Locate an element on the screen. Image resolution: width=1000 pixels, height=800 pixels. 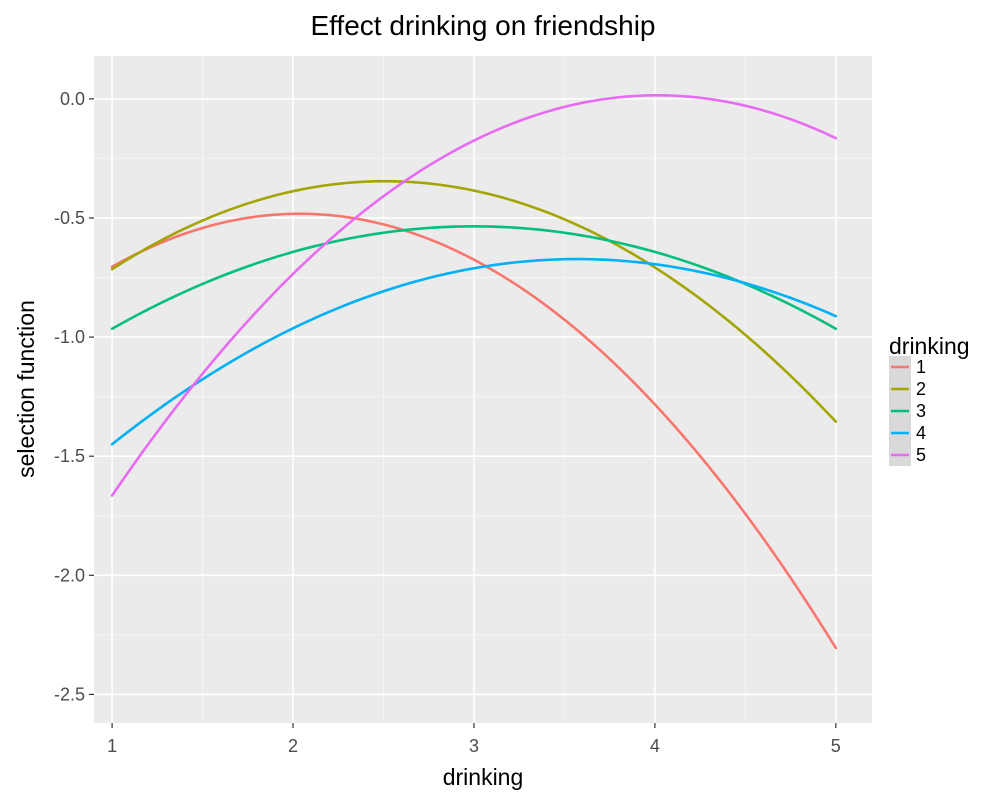
legend-label-4: 4 is located at coordinates (921, 433).